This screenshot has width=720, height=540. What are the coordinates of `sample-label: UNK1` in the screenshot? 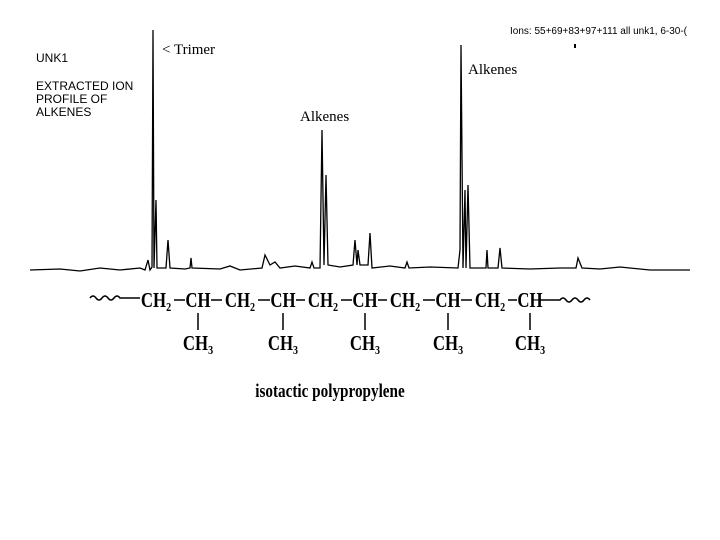 It's located at (52, 58).